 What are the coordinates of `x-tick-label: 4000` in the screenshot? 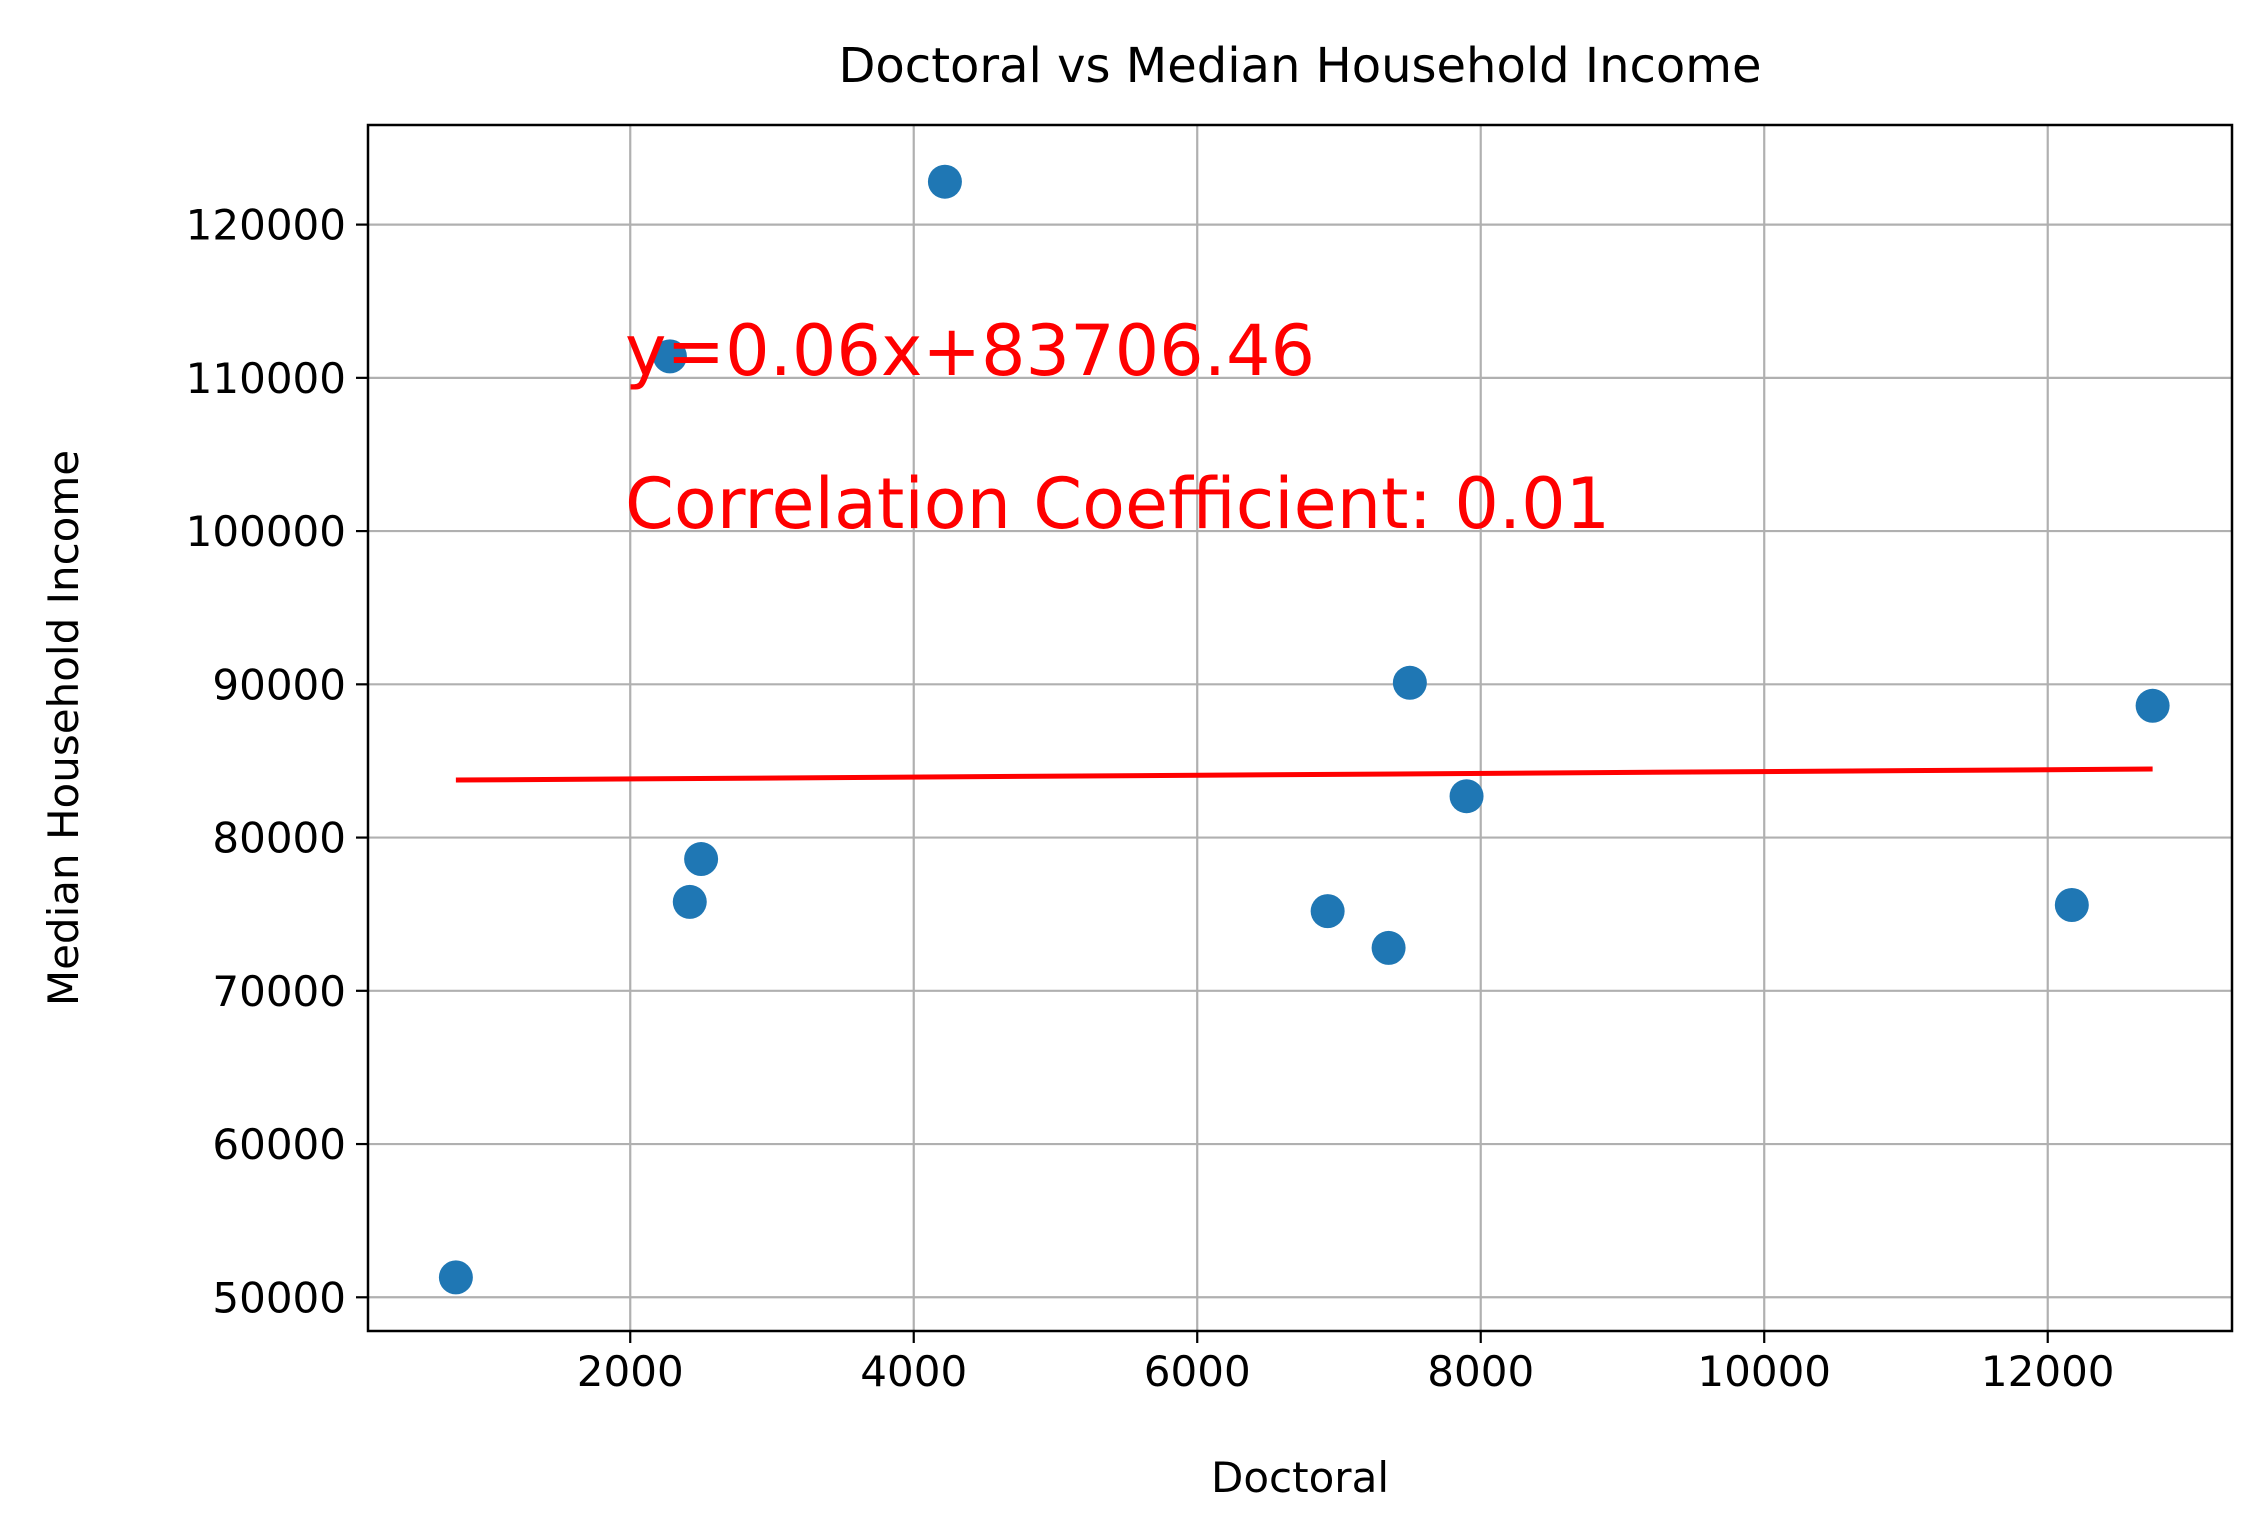 It's located at (913, 1371).